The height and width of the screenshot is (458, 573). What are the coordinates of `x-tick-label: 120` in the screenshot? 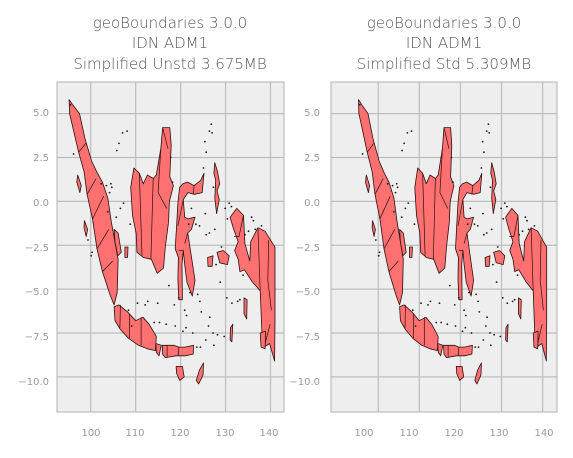 It's located at (453, 433).